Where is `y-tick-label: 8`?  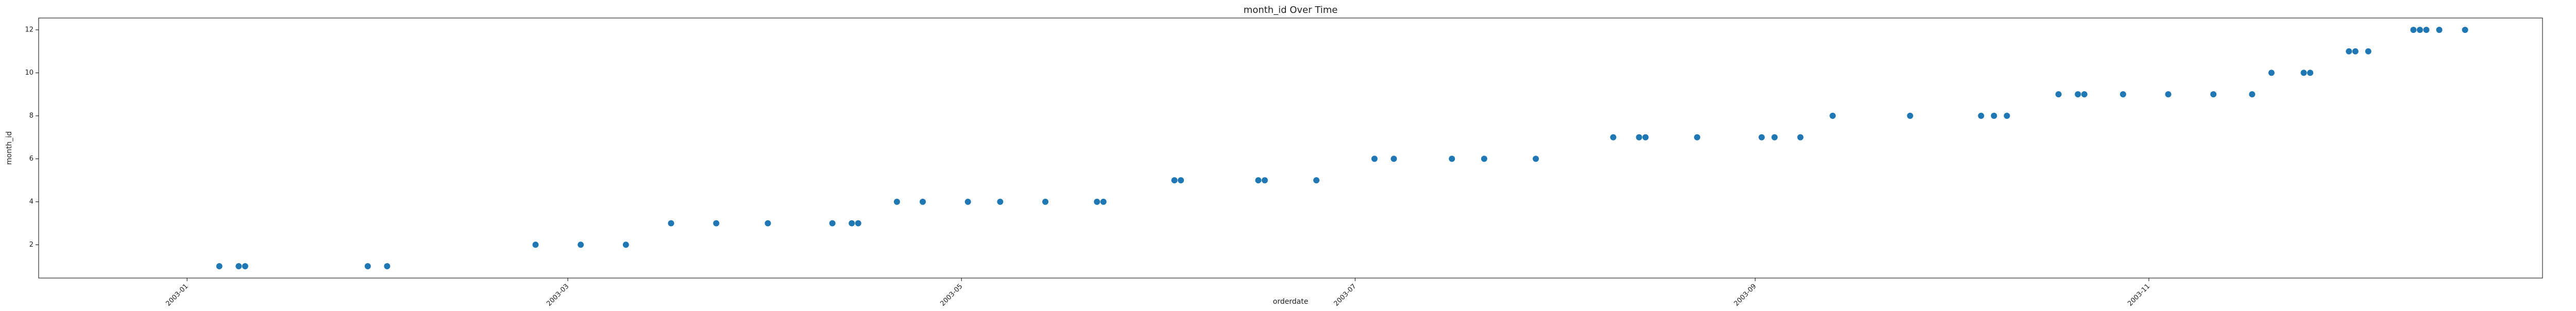 y-tick-label: 8 is located at coordinates (31, 115).